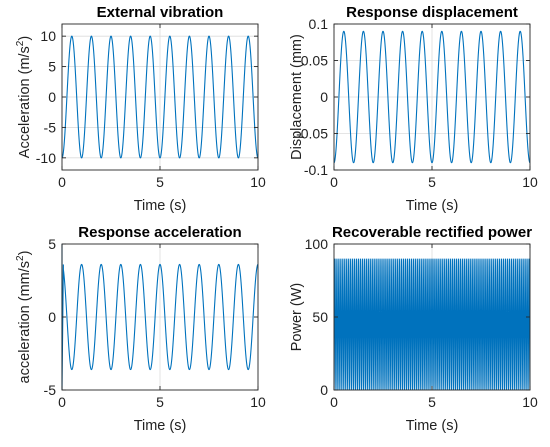 This screenshot has width=550, height=447. I want to click on y-tick-label: 0.05, so click(314, 61).